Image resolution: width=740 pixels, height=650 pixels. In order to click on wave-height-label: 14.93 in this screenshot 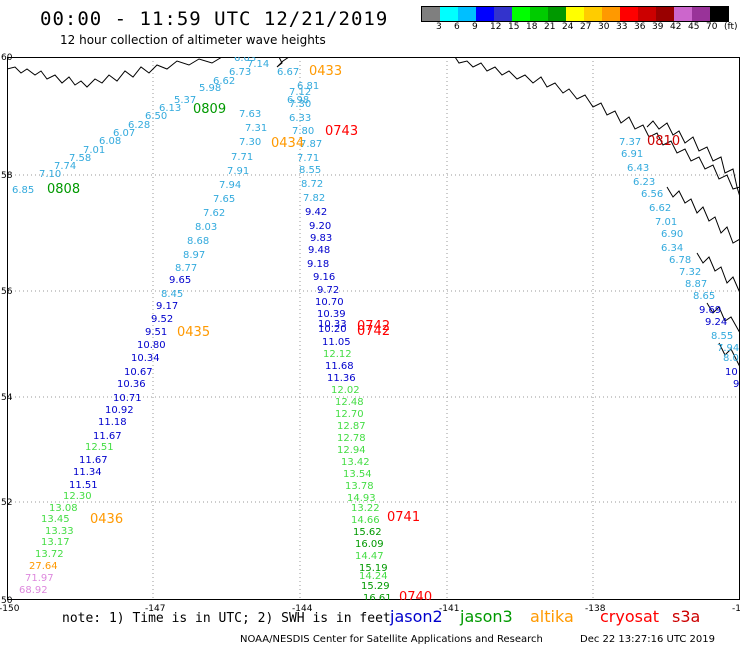, I will do `click(361, 498)`.